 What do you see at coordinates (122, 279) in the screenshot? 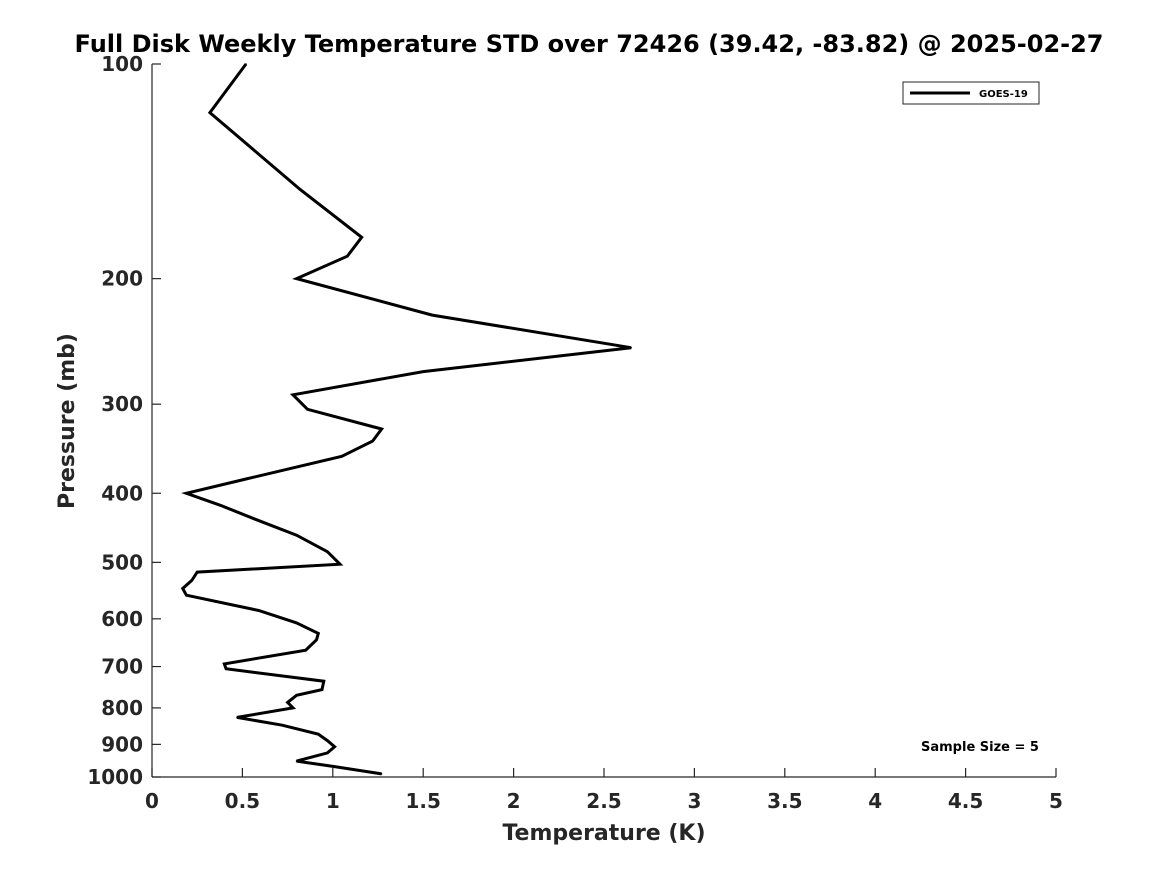
I see `y-tick-label: 200` at bounding box center [122, 279].